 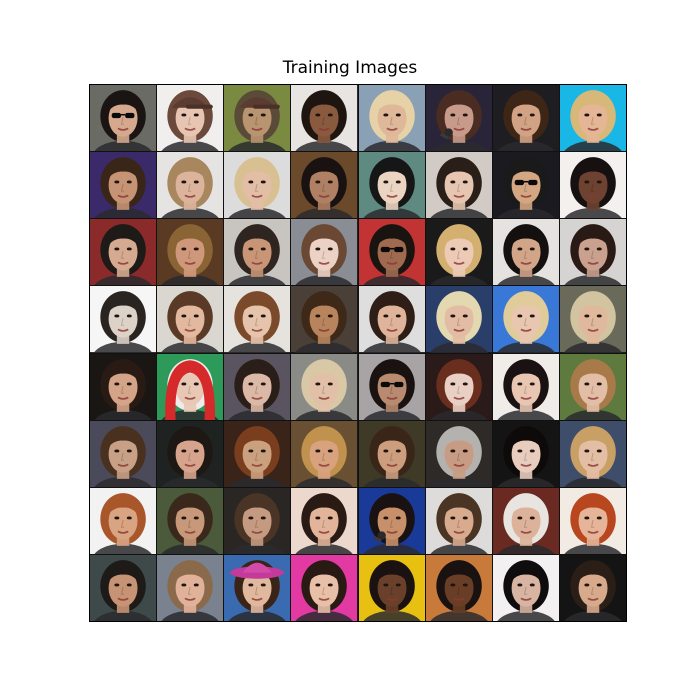 I want to click on face-thumbnail-r4c3, so click(x=257, y=319).